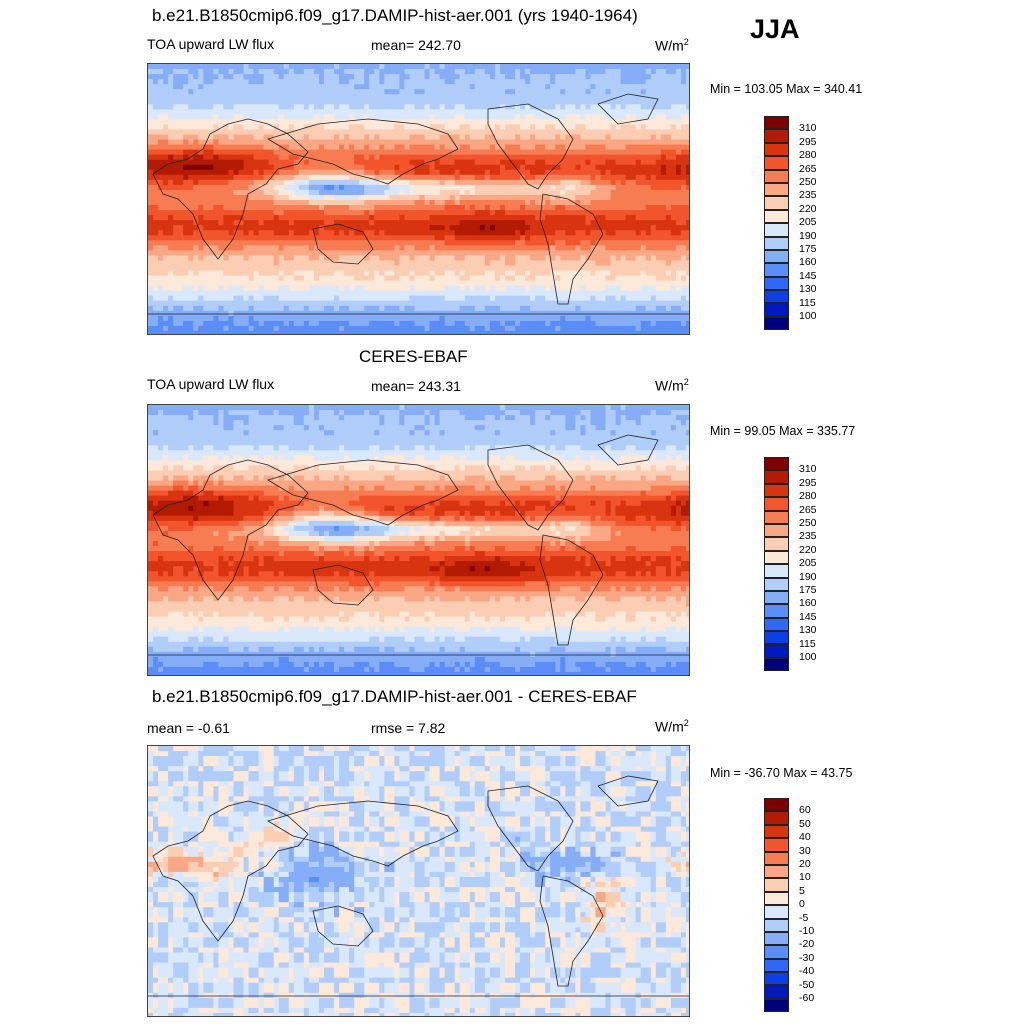 Image resolution: width=1024 pixels, height=1024 pixels. What do you see at coordinates (804, 917) in the screenshot?
I see `colorbar-tick-label: -5` at bounding box center [804, 917].